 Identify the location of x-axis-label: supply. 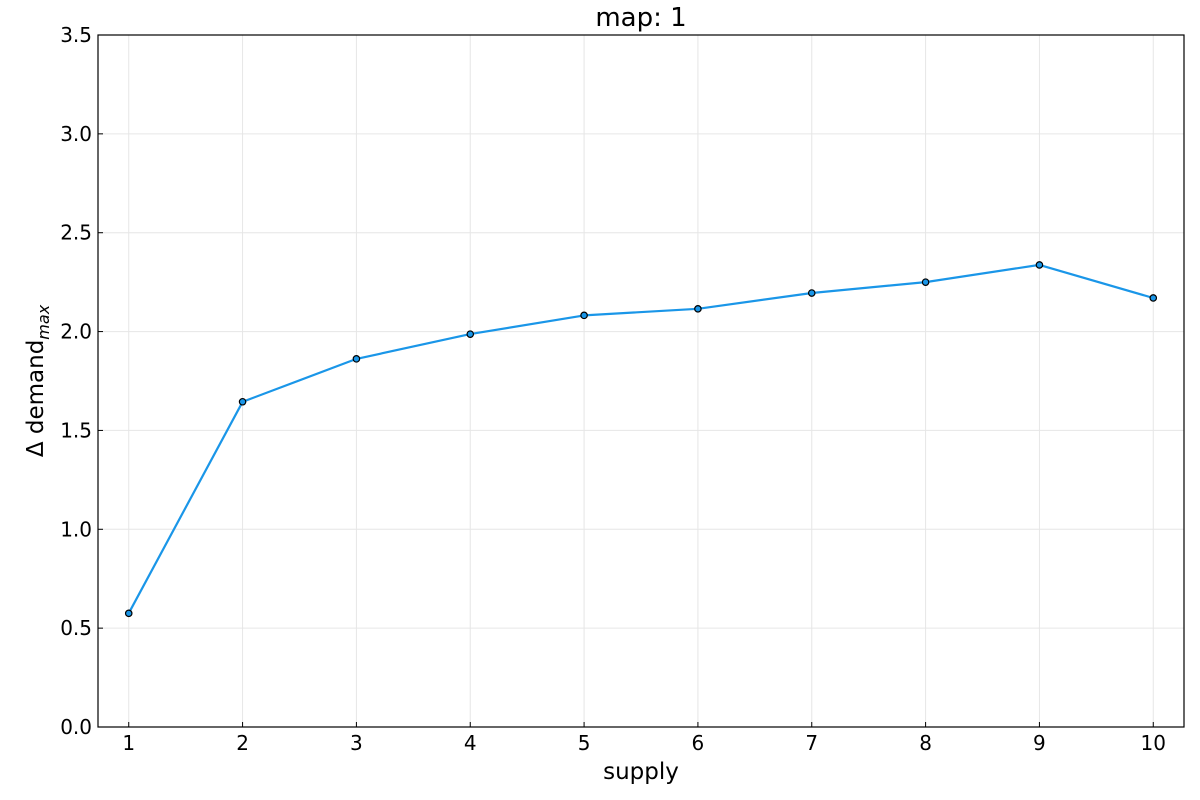
(641, 772).